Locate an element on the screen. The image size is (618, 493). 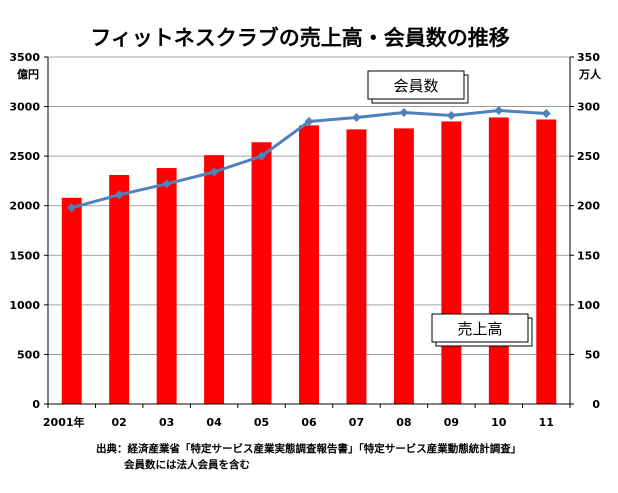
legend-sales: 売上高 is located at coordinates (482, 330).